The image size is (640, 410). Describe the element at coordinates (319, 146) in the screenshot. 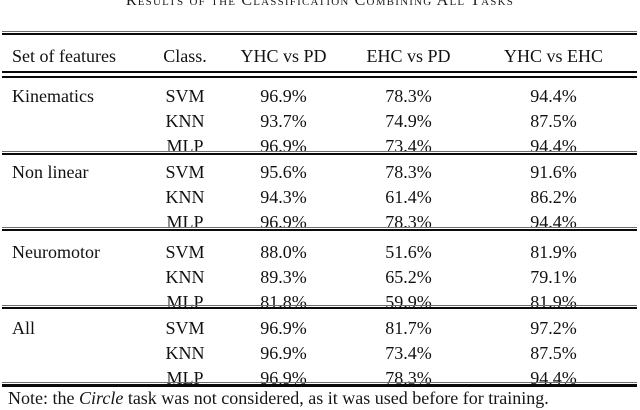

I see `table-row: MLP 96.9% 73.4% 94.4%` at that location.